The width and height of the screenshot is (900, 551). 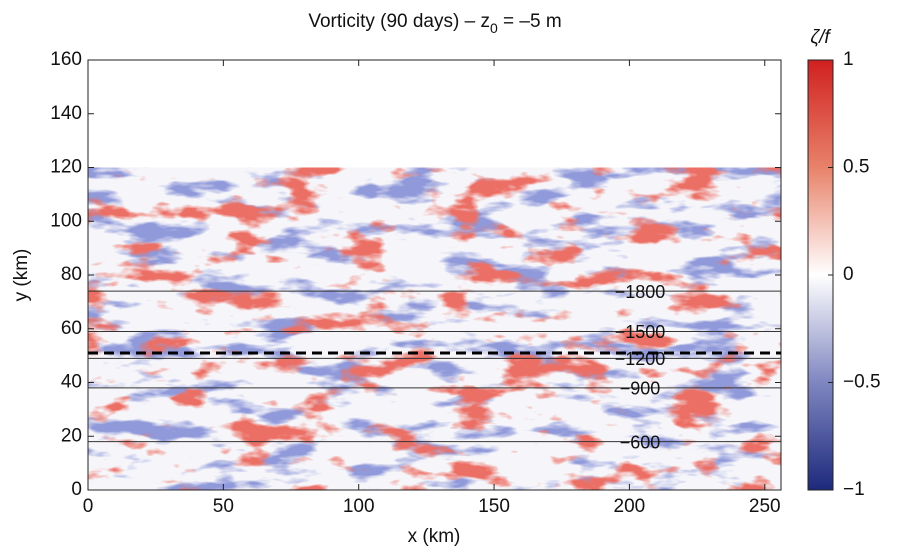 What do you see at coordinates (223, 506) in the screenshot?
I see `x-tick-label: 50` at bounding box center [223, 506].